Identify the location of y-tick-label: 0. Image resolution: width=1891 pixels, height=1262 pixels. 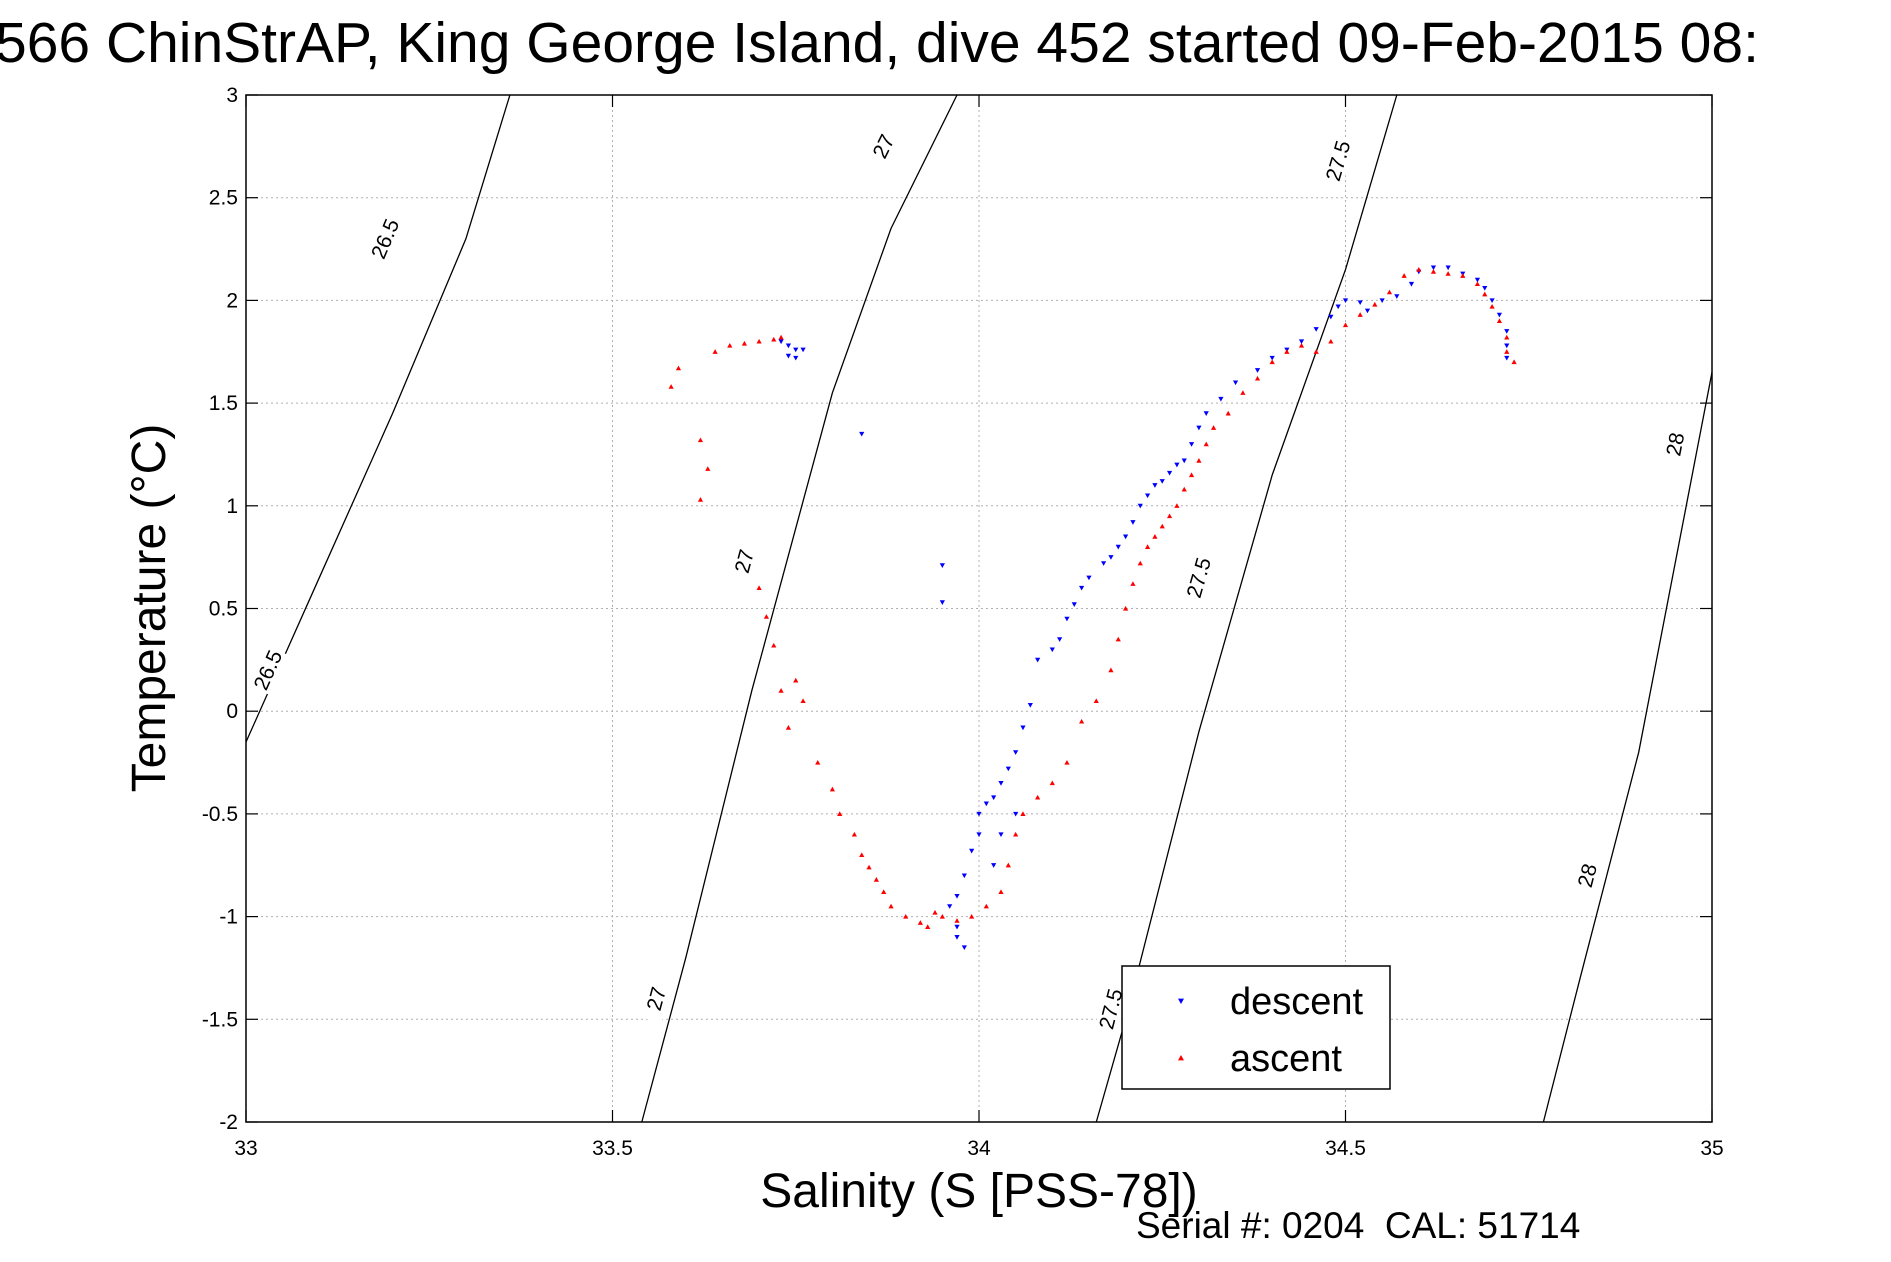
(232, 711).